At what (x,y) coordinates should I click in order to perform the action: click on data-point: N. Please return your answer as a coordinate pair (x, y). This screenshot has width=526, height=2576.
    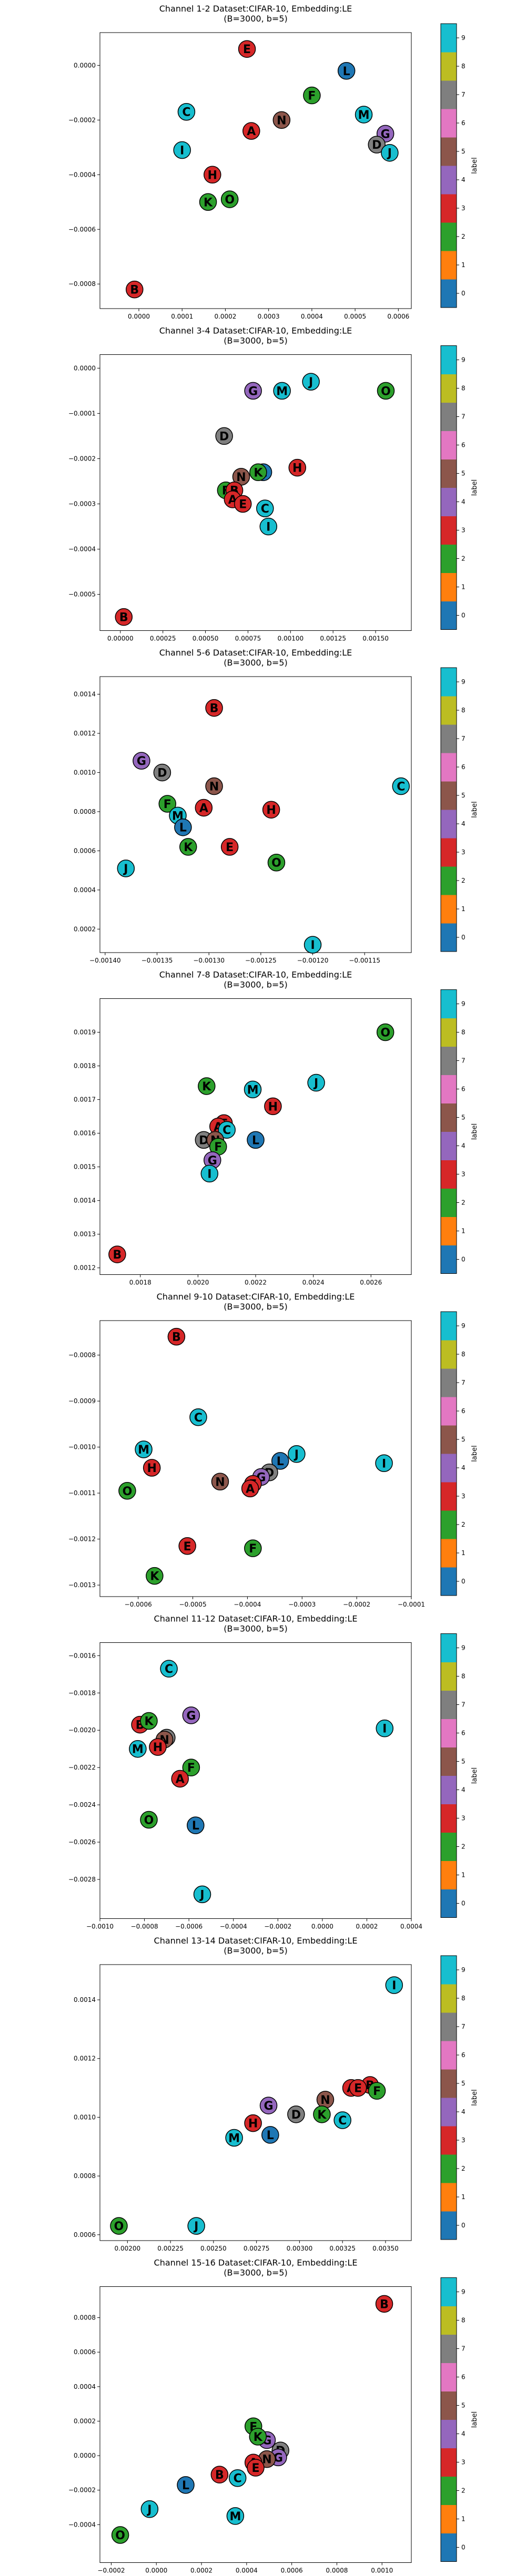
    Looking at the image, I should click on (281, 120).